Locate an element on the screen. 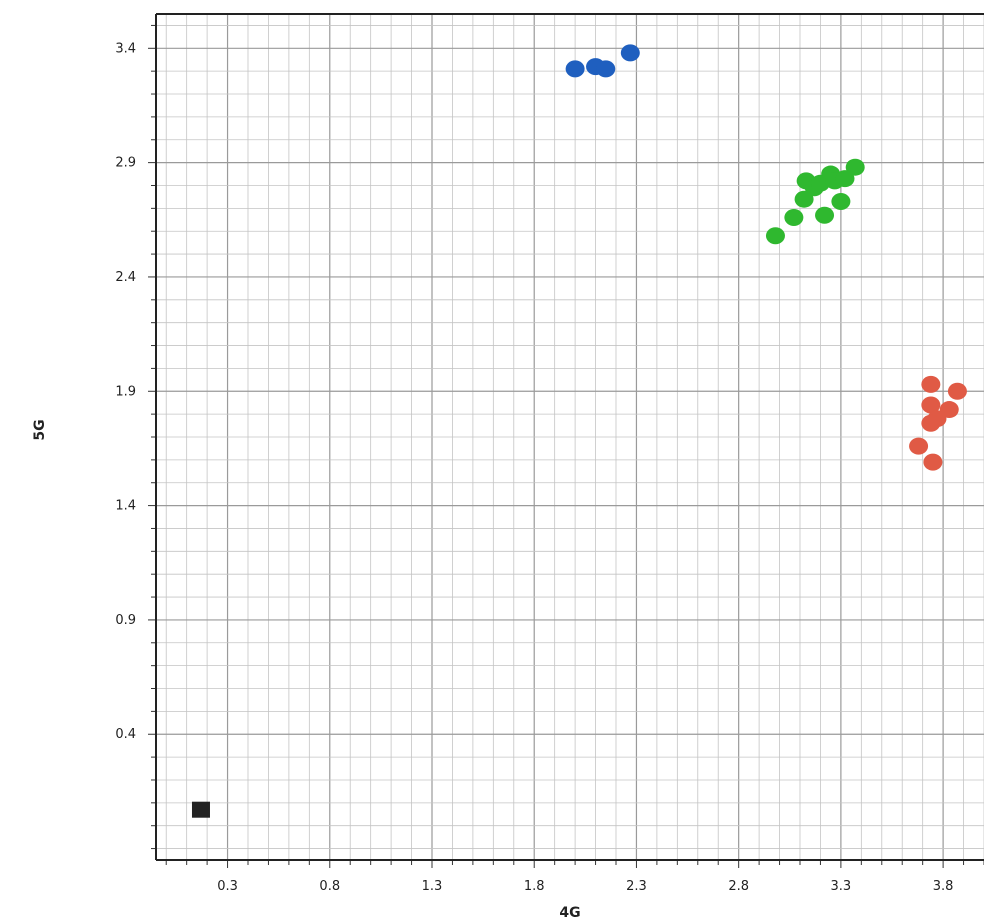 This screenshot has width=984, height=922. x-axis-title: 4G is located at coordinates (569, 913).